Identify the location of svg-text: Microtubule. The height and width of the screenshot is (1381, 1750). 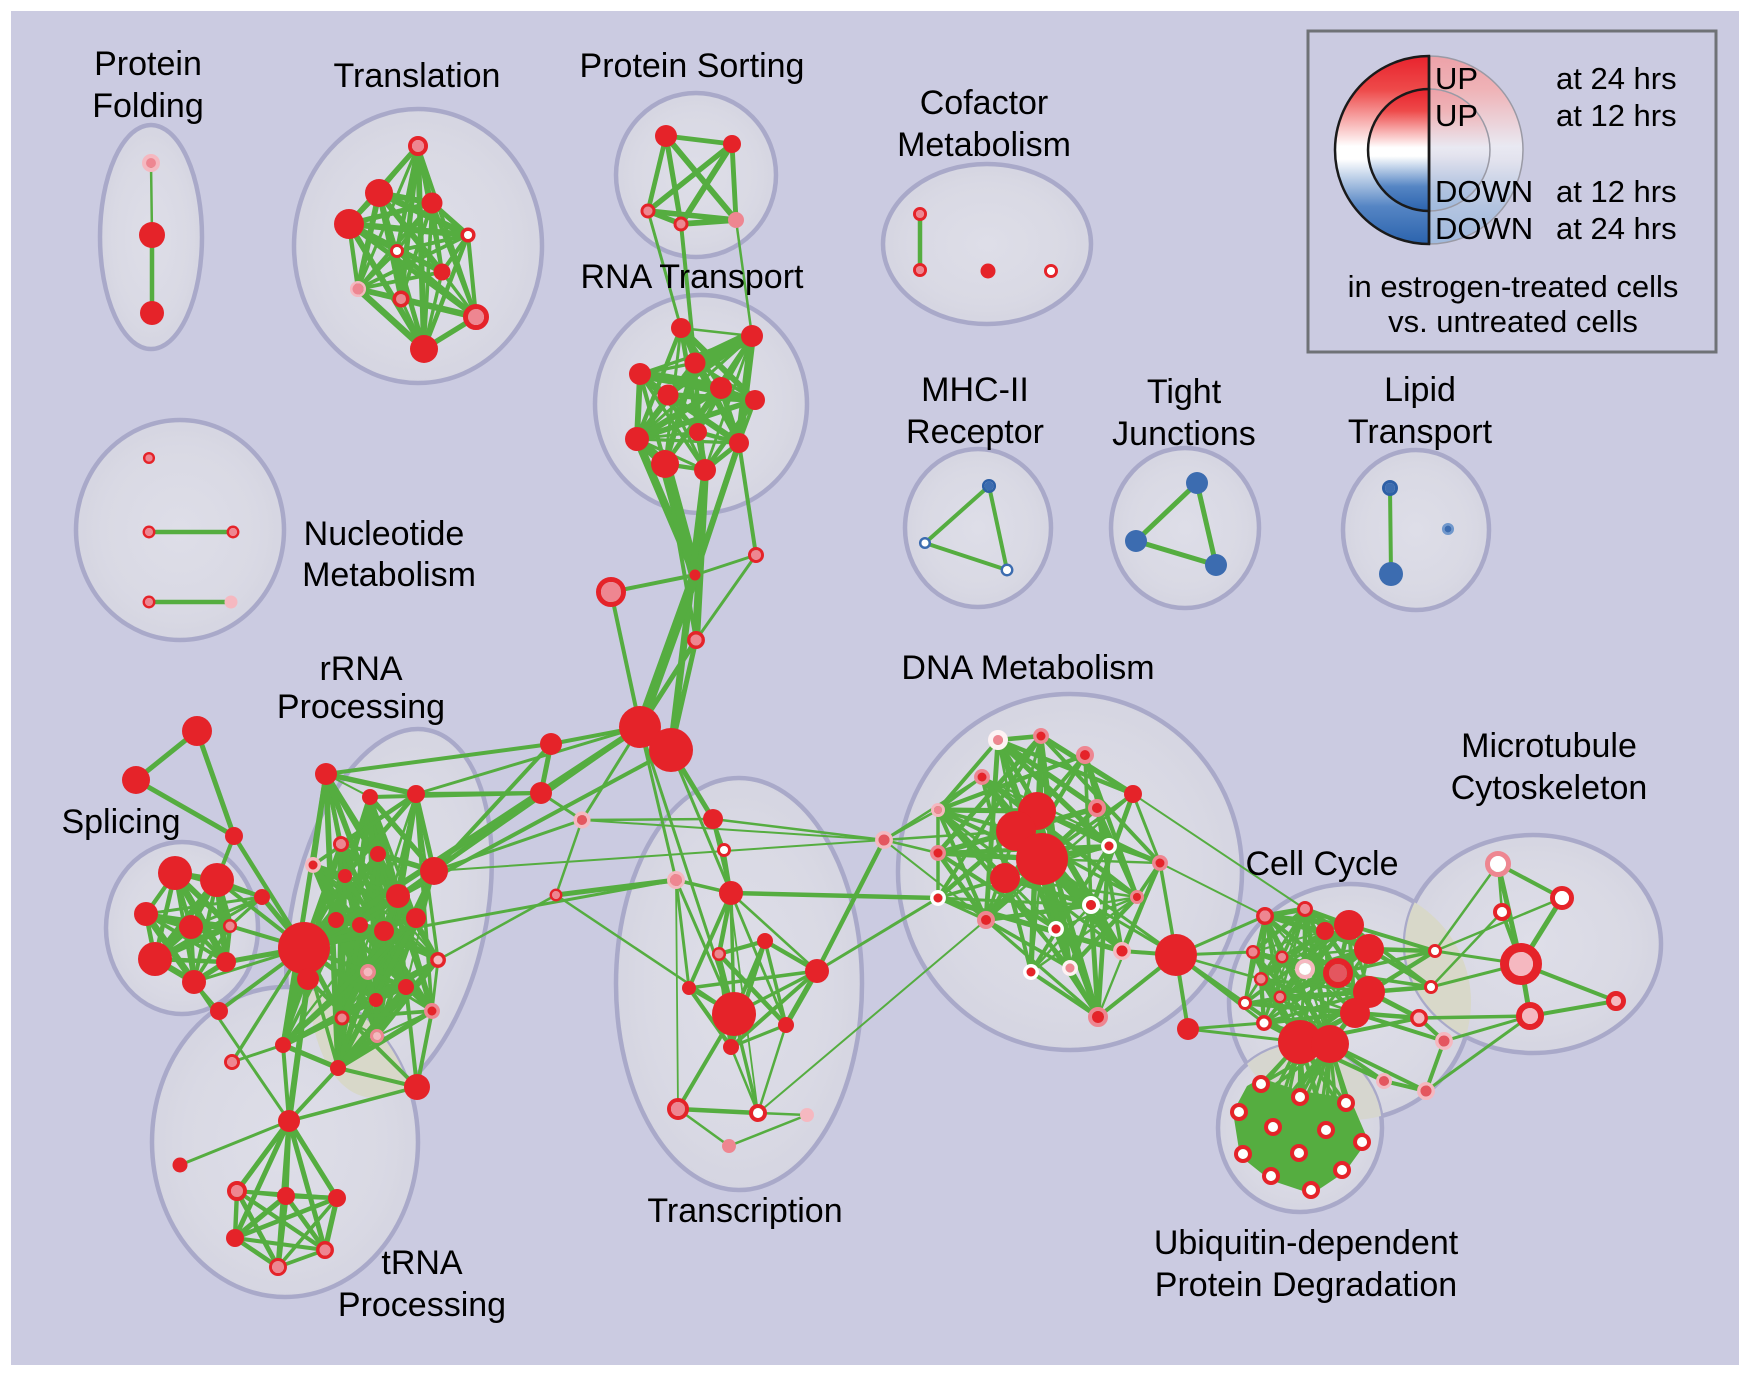
(1549, 746).